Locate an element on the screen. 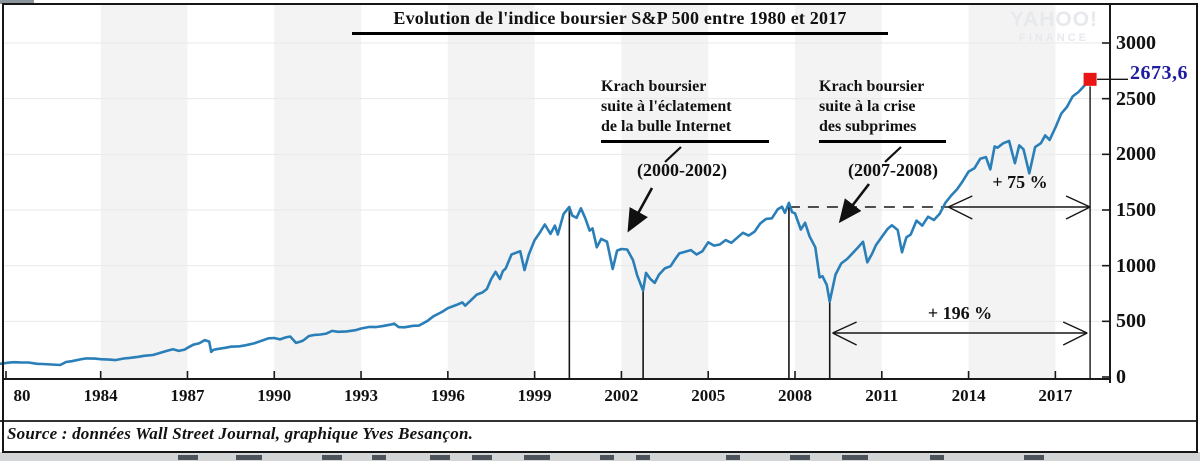 This screenshot has width=1200, height=461. x-tick-label: 1999 is located at coordinates (534, 395).